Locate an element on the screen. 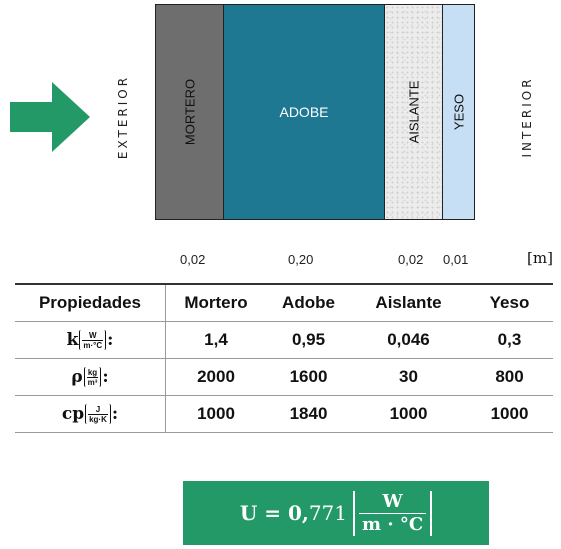 This screenshot has height=549, width=561. layer-mortero-label: MORTERO is located at coordinates (189, 112).